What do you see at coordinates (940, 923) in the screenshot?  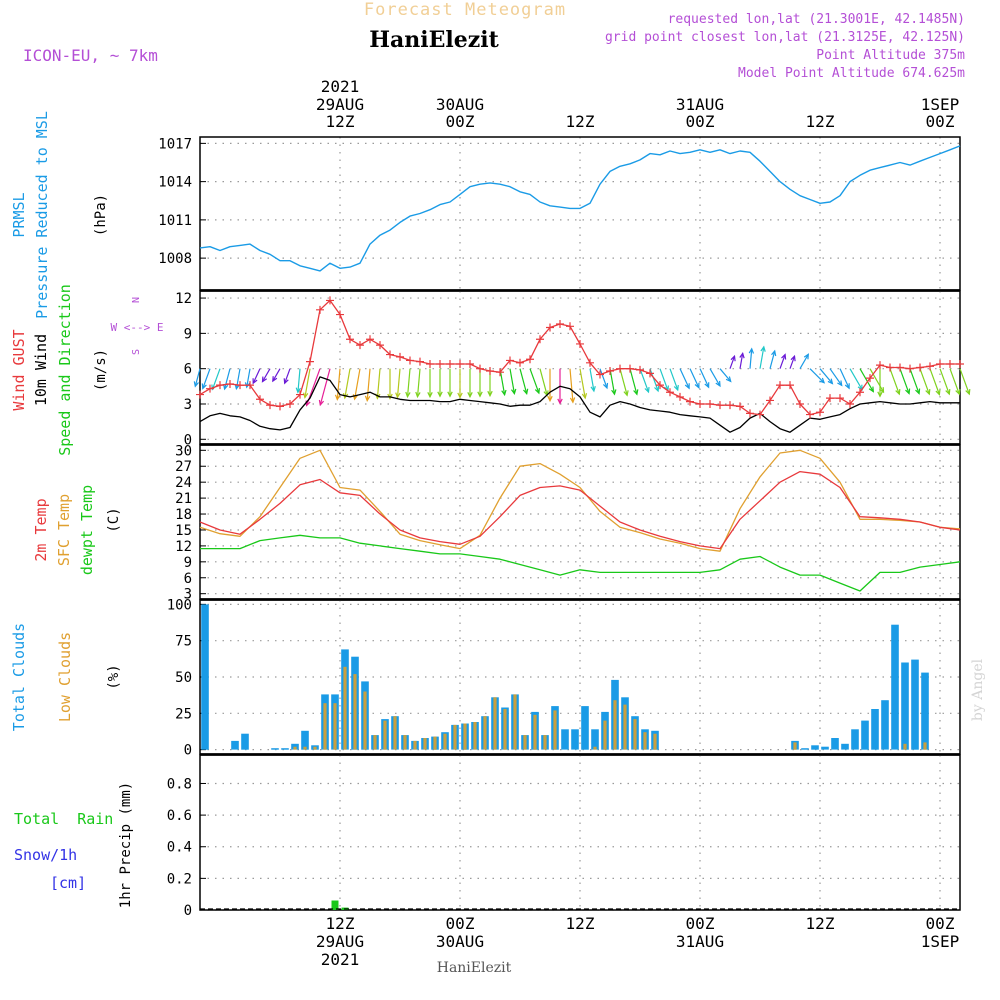 I see `bottom-time-label: 00Z` at bounding box center [940, 923].